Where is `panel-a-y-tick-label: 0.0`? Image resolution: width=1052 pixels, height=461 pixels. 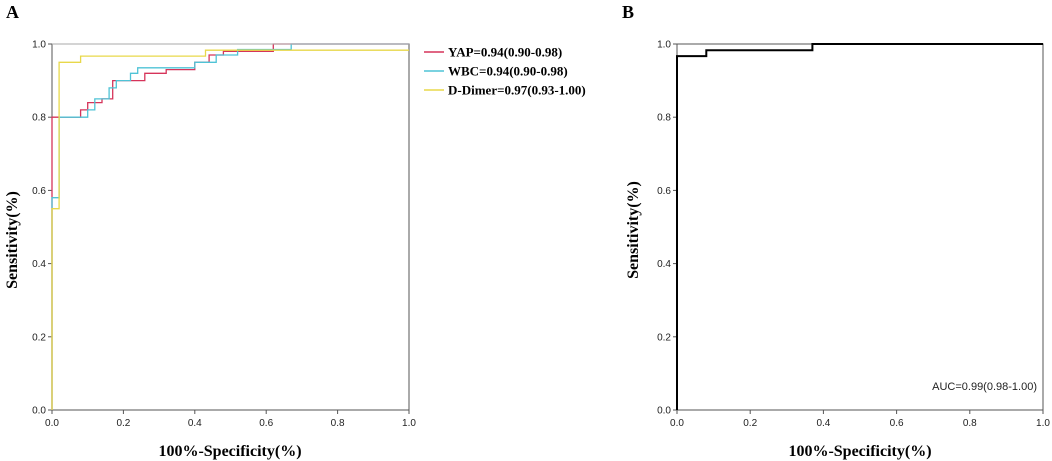 panel-a-y-tick-label: 0.0 is located at coordinates (39, 411).